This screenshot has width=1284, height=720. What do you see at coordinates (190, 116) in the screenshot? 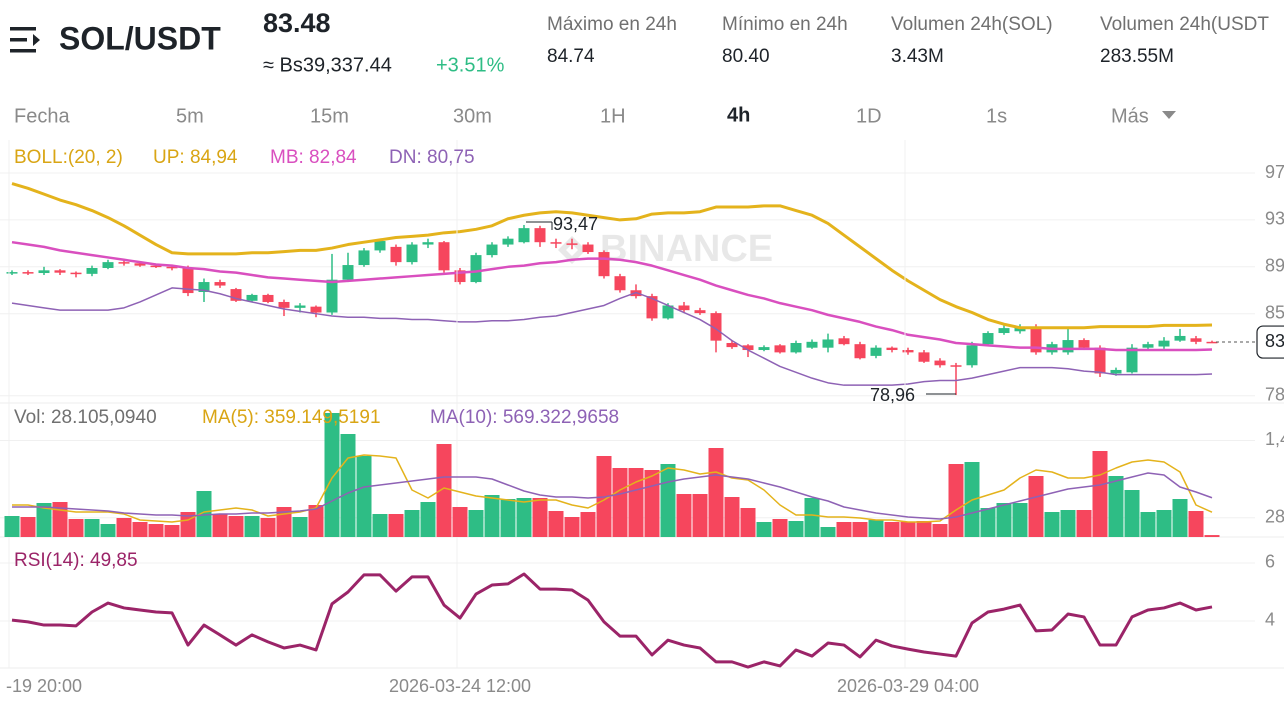
I see `tab: 5m` at bounding box center [190, 116].